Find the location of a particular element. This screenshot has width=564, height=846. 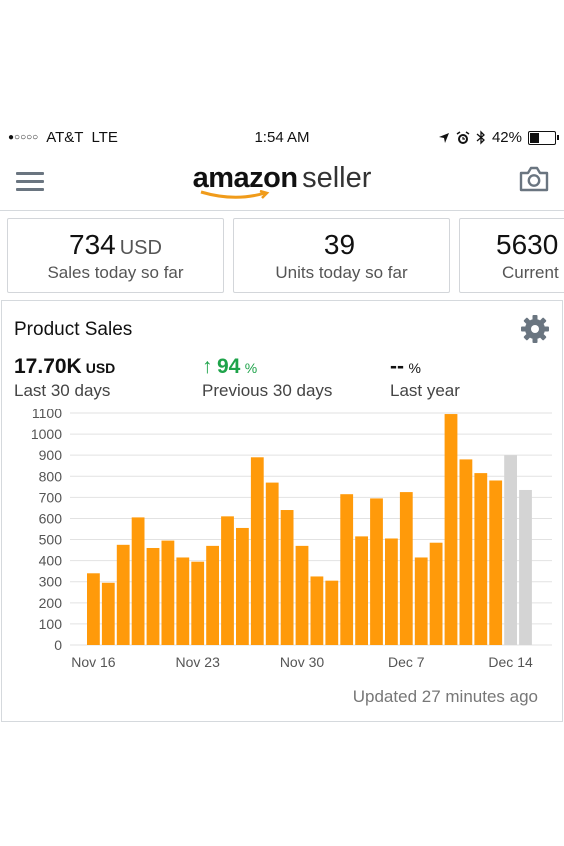

metric-value: 94 is located at coordinates (228, 366).